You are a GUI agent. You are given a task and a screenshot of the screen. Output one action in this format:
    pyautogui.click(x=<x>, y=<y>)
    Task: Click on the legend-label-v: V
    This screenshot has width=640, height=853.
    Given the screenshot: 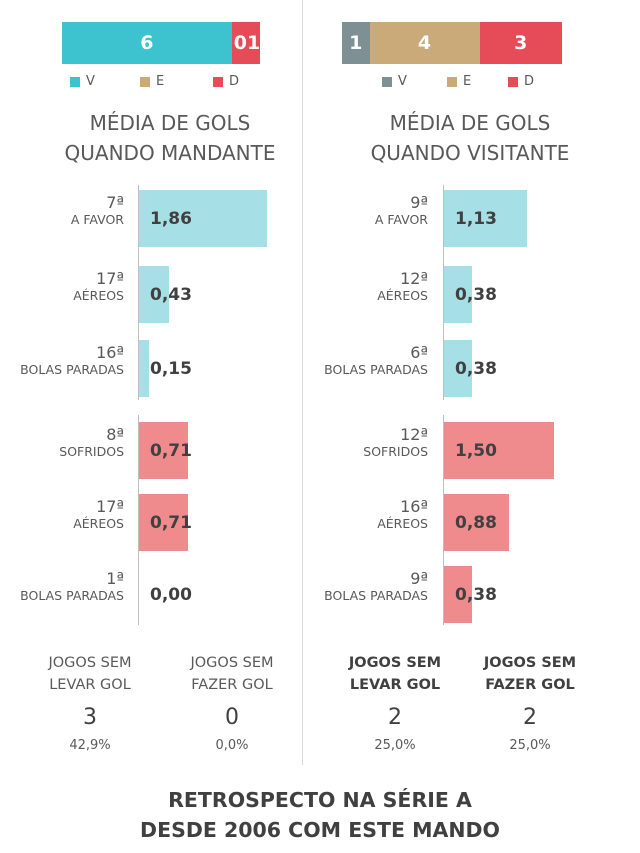 What is the action you would take?
    pyautogui.click(x=90, y=81)
    